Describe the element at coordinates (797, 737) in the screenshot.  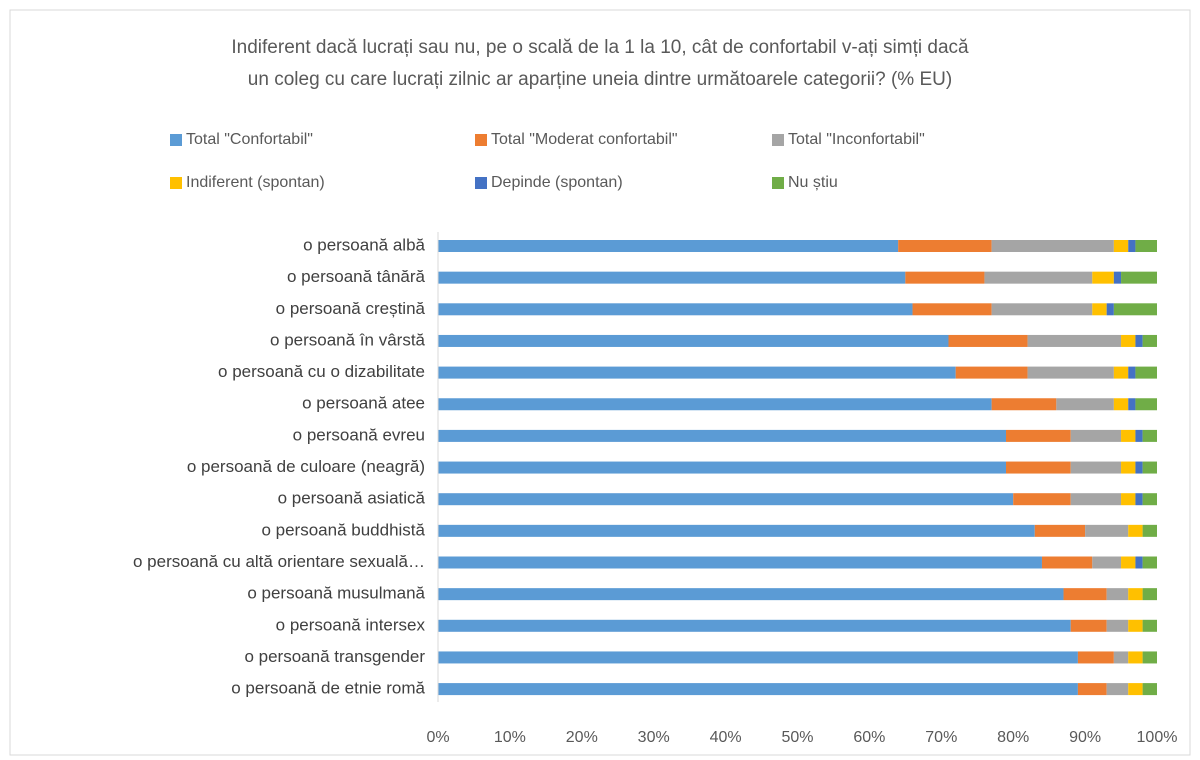
I see `x-tick-label: 50%` at that location.